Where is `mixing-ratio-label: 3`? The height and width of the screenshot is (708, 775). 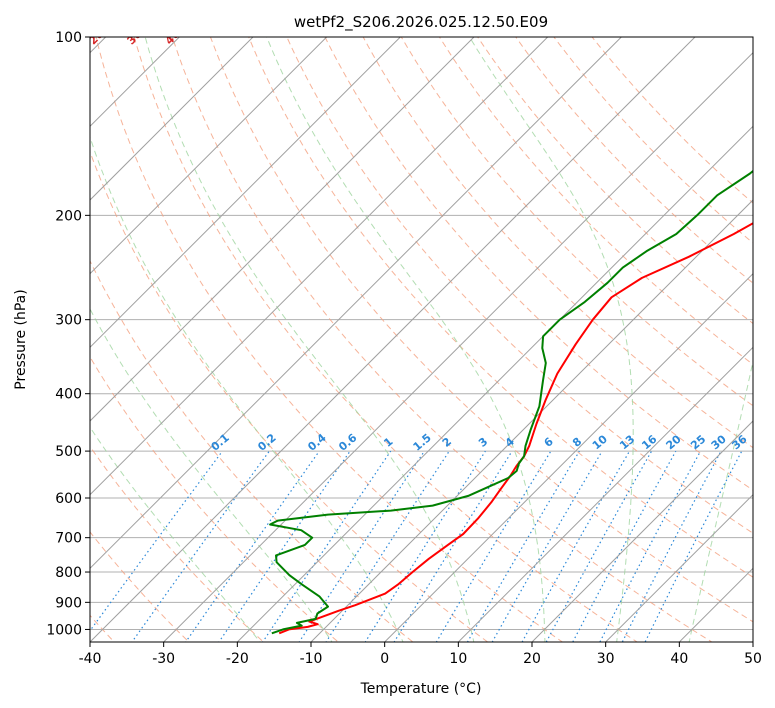 mixing-ratio-label: 3 is located at coordinates (483, 442).